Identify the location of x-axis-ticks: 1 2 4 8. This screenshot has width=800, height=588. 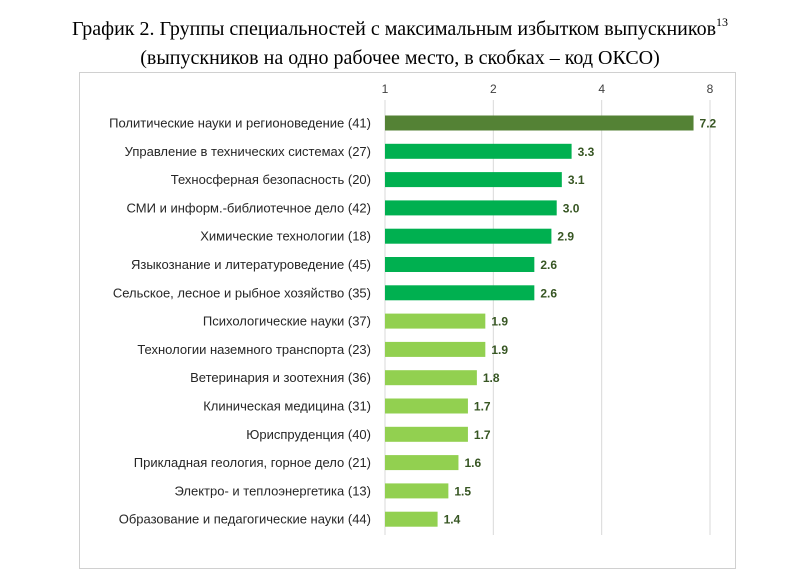
(548, 89).